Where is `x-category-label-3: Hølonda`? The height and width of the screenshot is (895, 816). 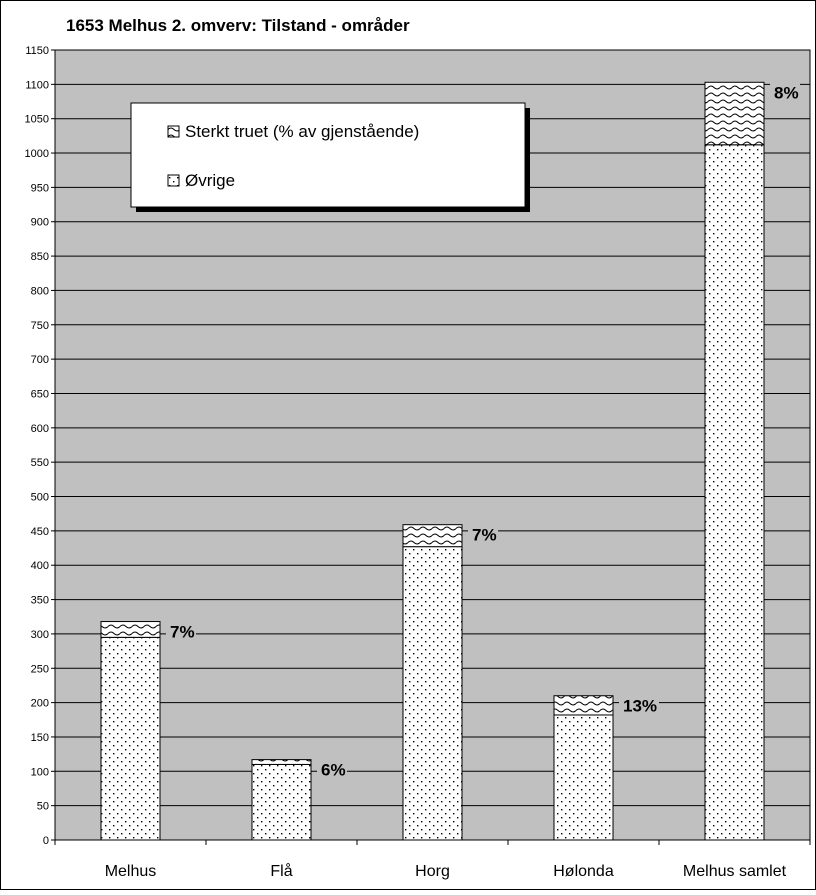
x-category-label-3: Hølonda is located at coordinates (583, 871).